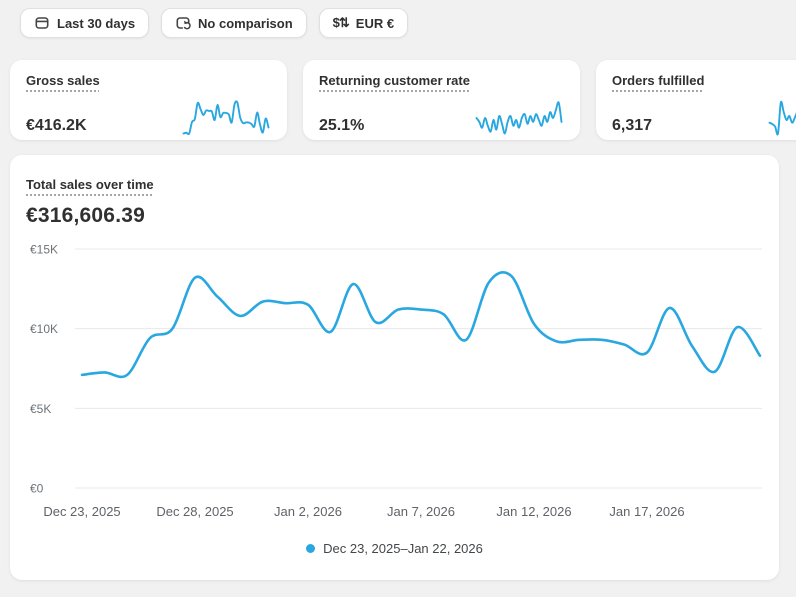 Image resolution: width=796 pixels, height=597 pixels. Describe the element at coordinates (421, 511) in the screenshot. I see `svg-text: Jan 7, 2026` at that location.